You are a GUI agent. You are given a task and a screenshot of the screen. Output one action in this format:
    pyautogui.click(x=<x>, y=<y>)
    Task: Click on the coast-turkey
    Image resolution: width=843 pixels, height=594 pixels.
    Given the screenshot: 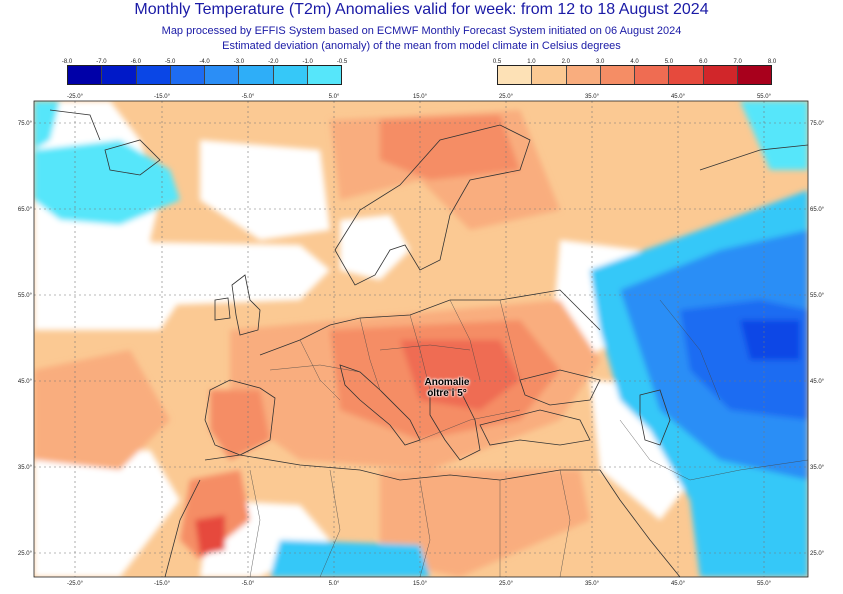 What is the action you would take?
    pyautogui.click(x=535, y=427)
    